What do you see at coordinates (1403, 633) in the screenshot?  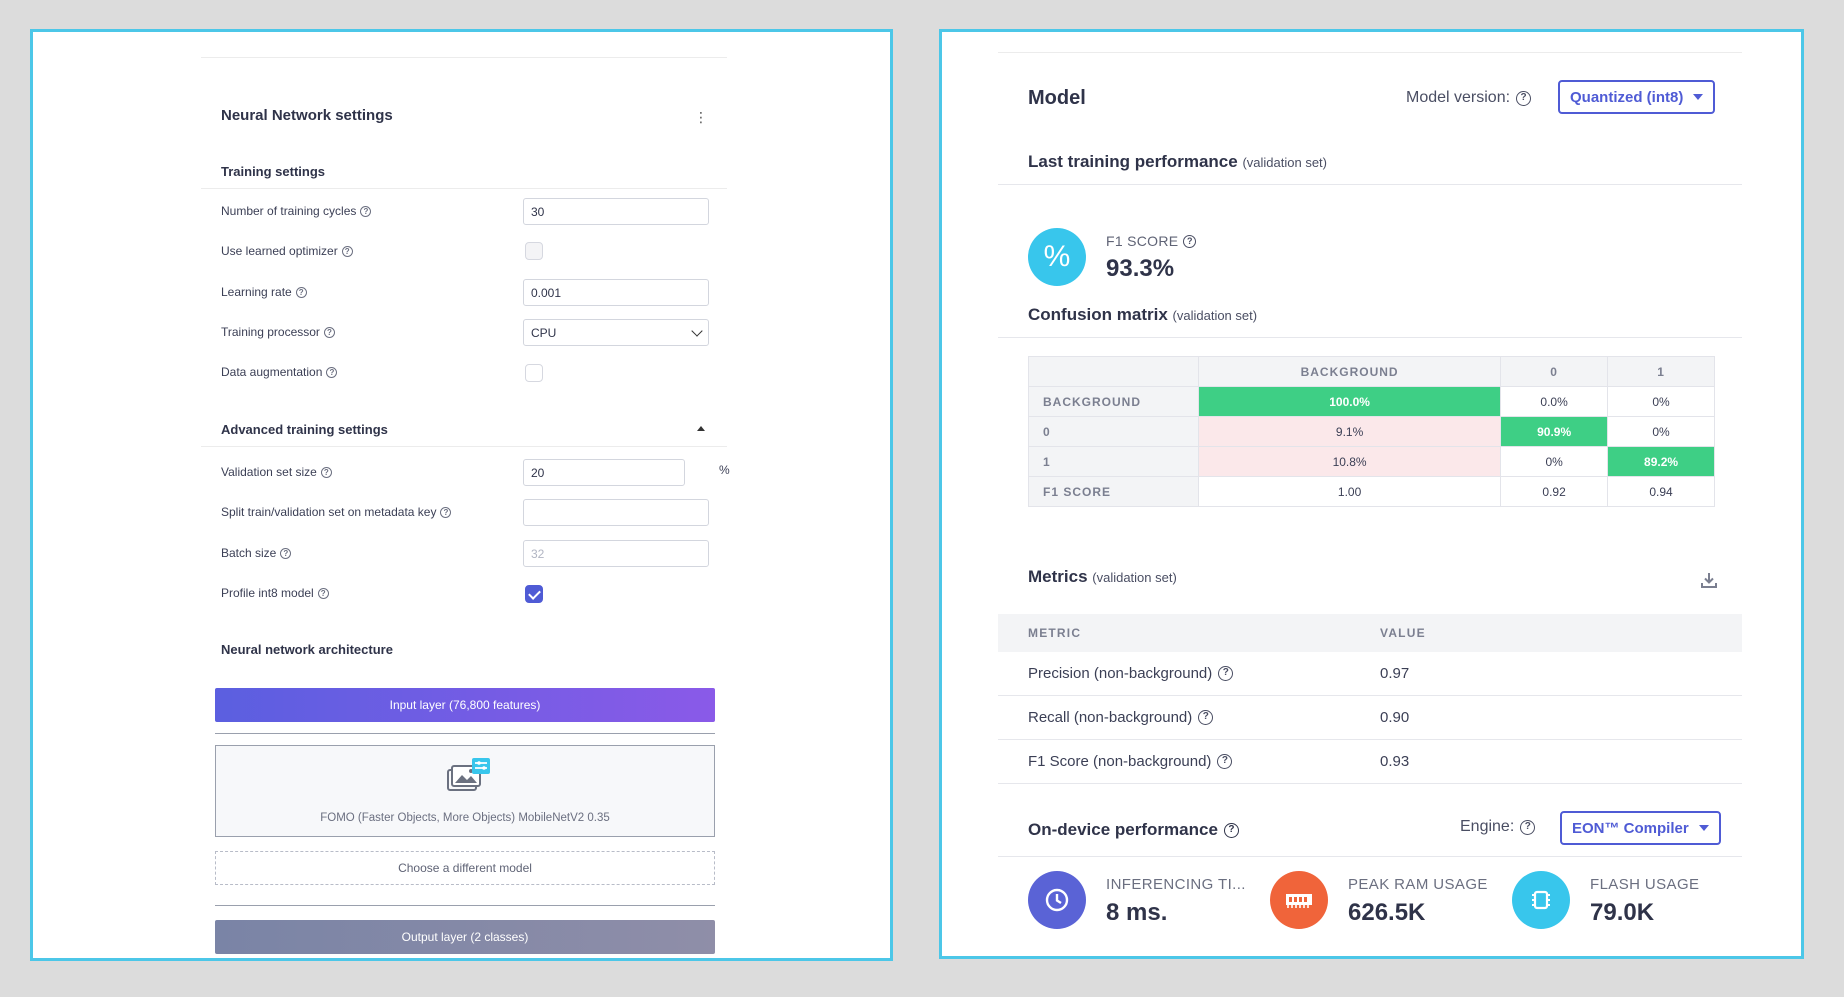 I see `value-column-header: VALUE` at bounding box center [1403, 633].